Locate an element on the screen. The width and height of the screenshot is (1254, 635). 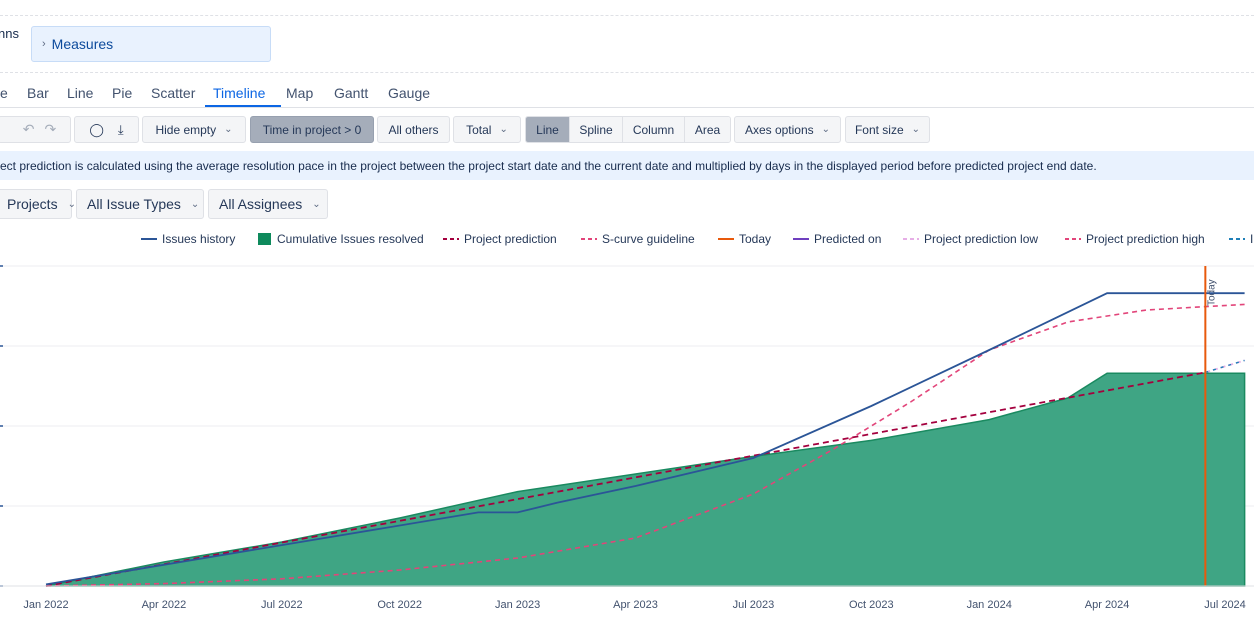
x-tick-label: Jul 2024 is located at coordinates (1225, 605).